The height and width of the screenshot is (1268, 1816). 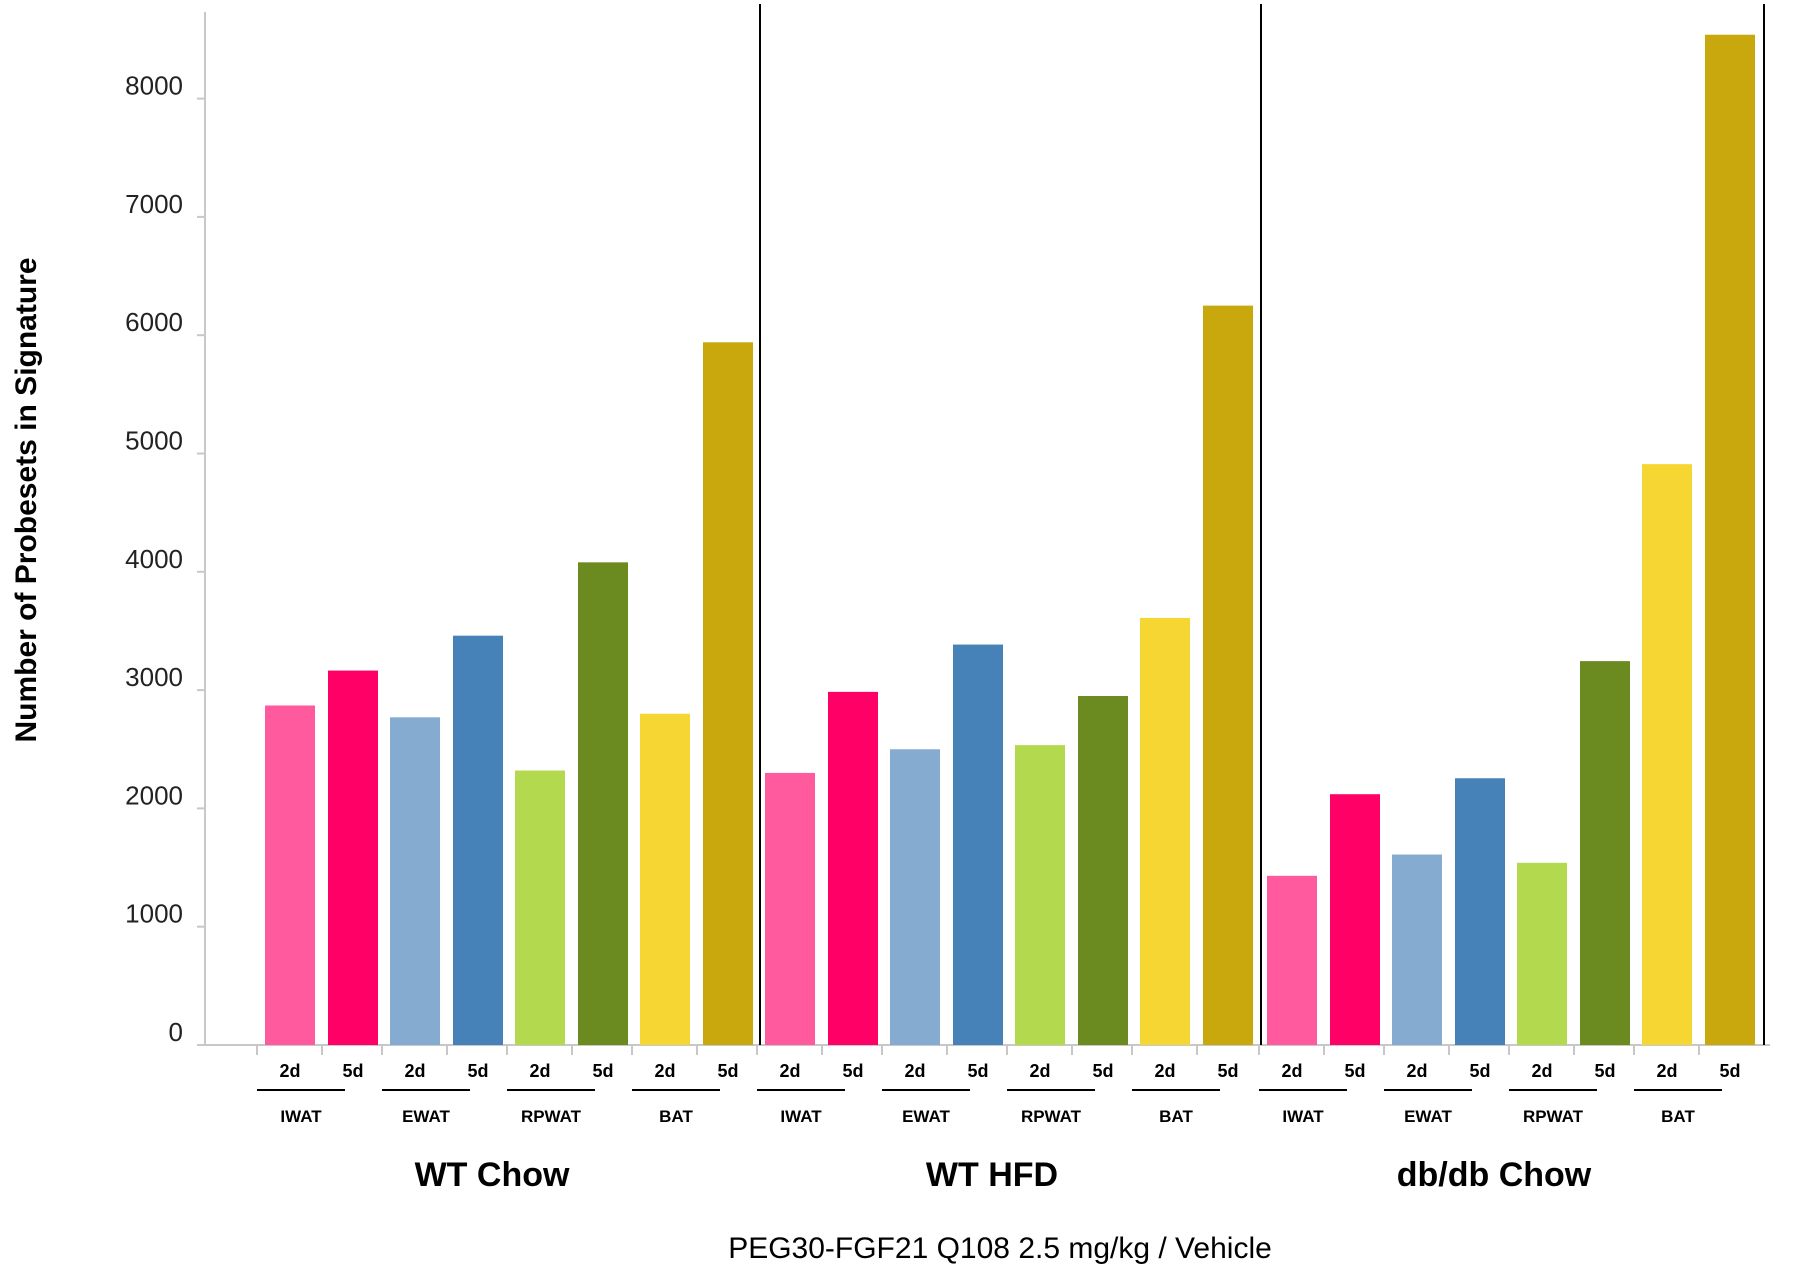 What do you see at coordinates (154, 677) in the screenshot?
I see `y-tick-label: 3000` at bounding box center [154, 677].